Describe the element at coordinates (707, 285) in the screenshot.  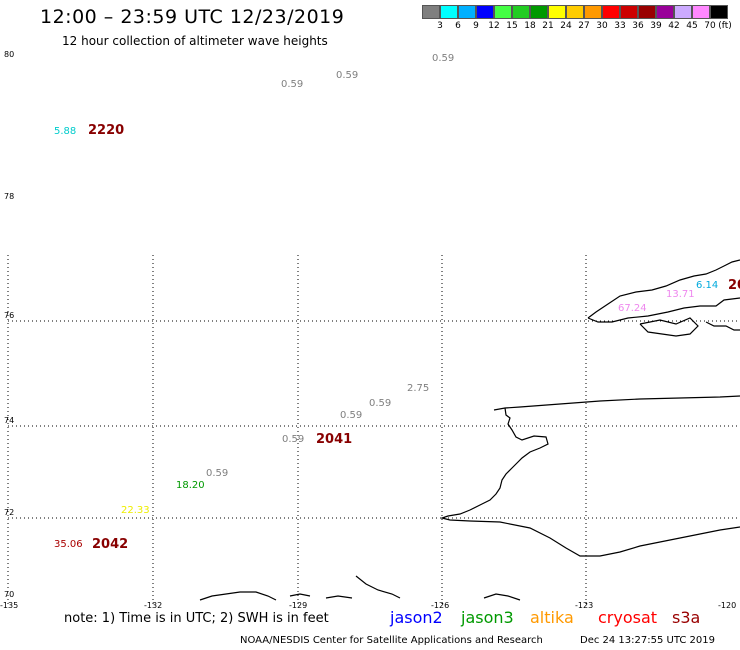
I see `wave-height-value: 6.14` at that location.